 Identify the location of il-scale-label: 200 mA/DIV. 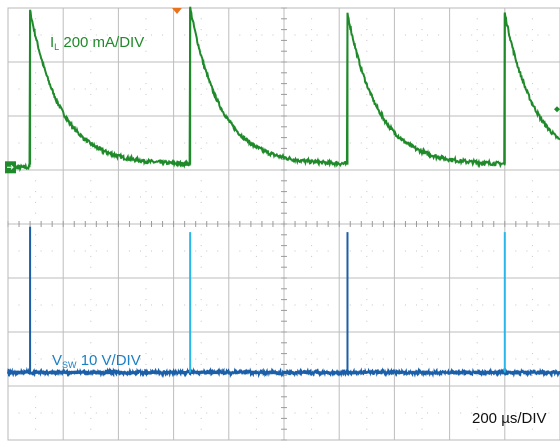
(104, 42).